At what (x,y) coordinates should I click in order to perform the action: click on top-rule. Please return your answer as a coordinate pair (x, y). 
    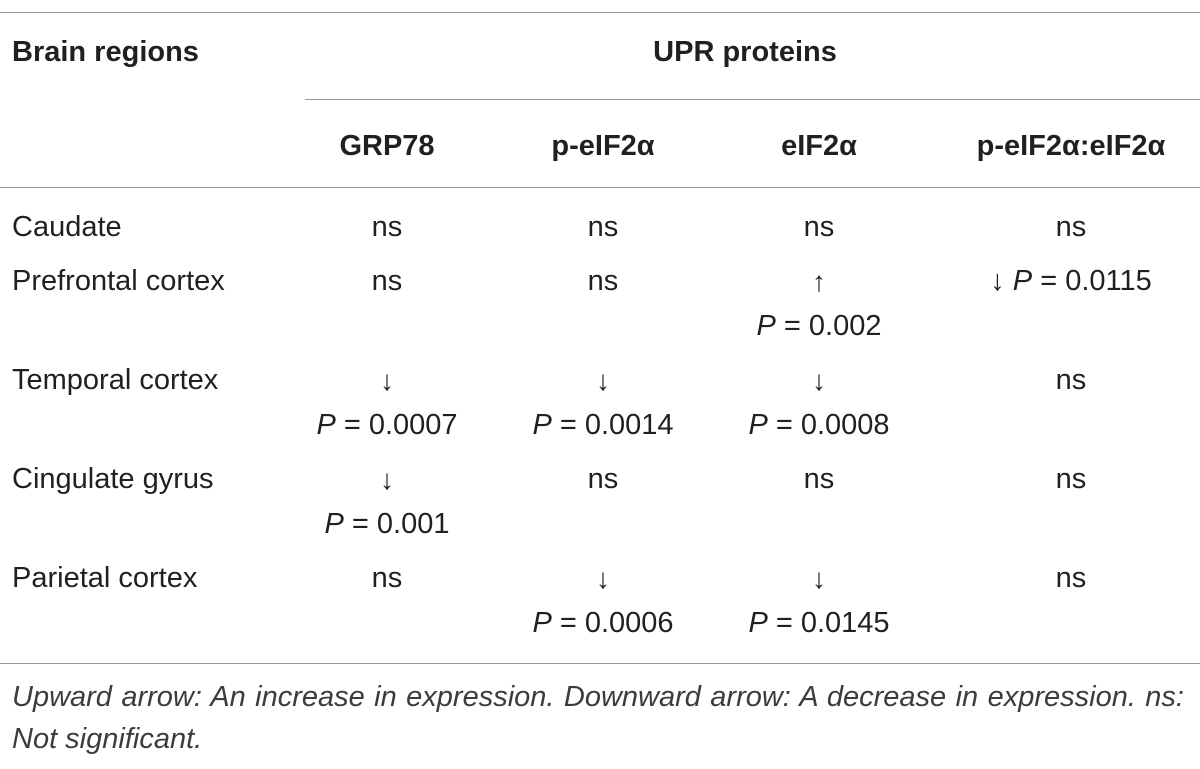
    Looking at the image, I should click on (600, 12).